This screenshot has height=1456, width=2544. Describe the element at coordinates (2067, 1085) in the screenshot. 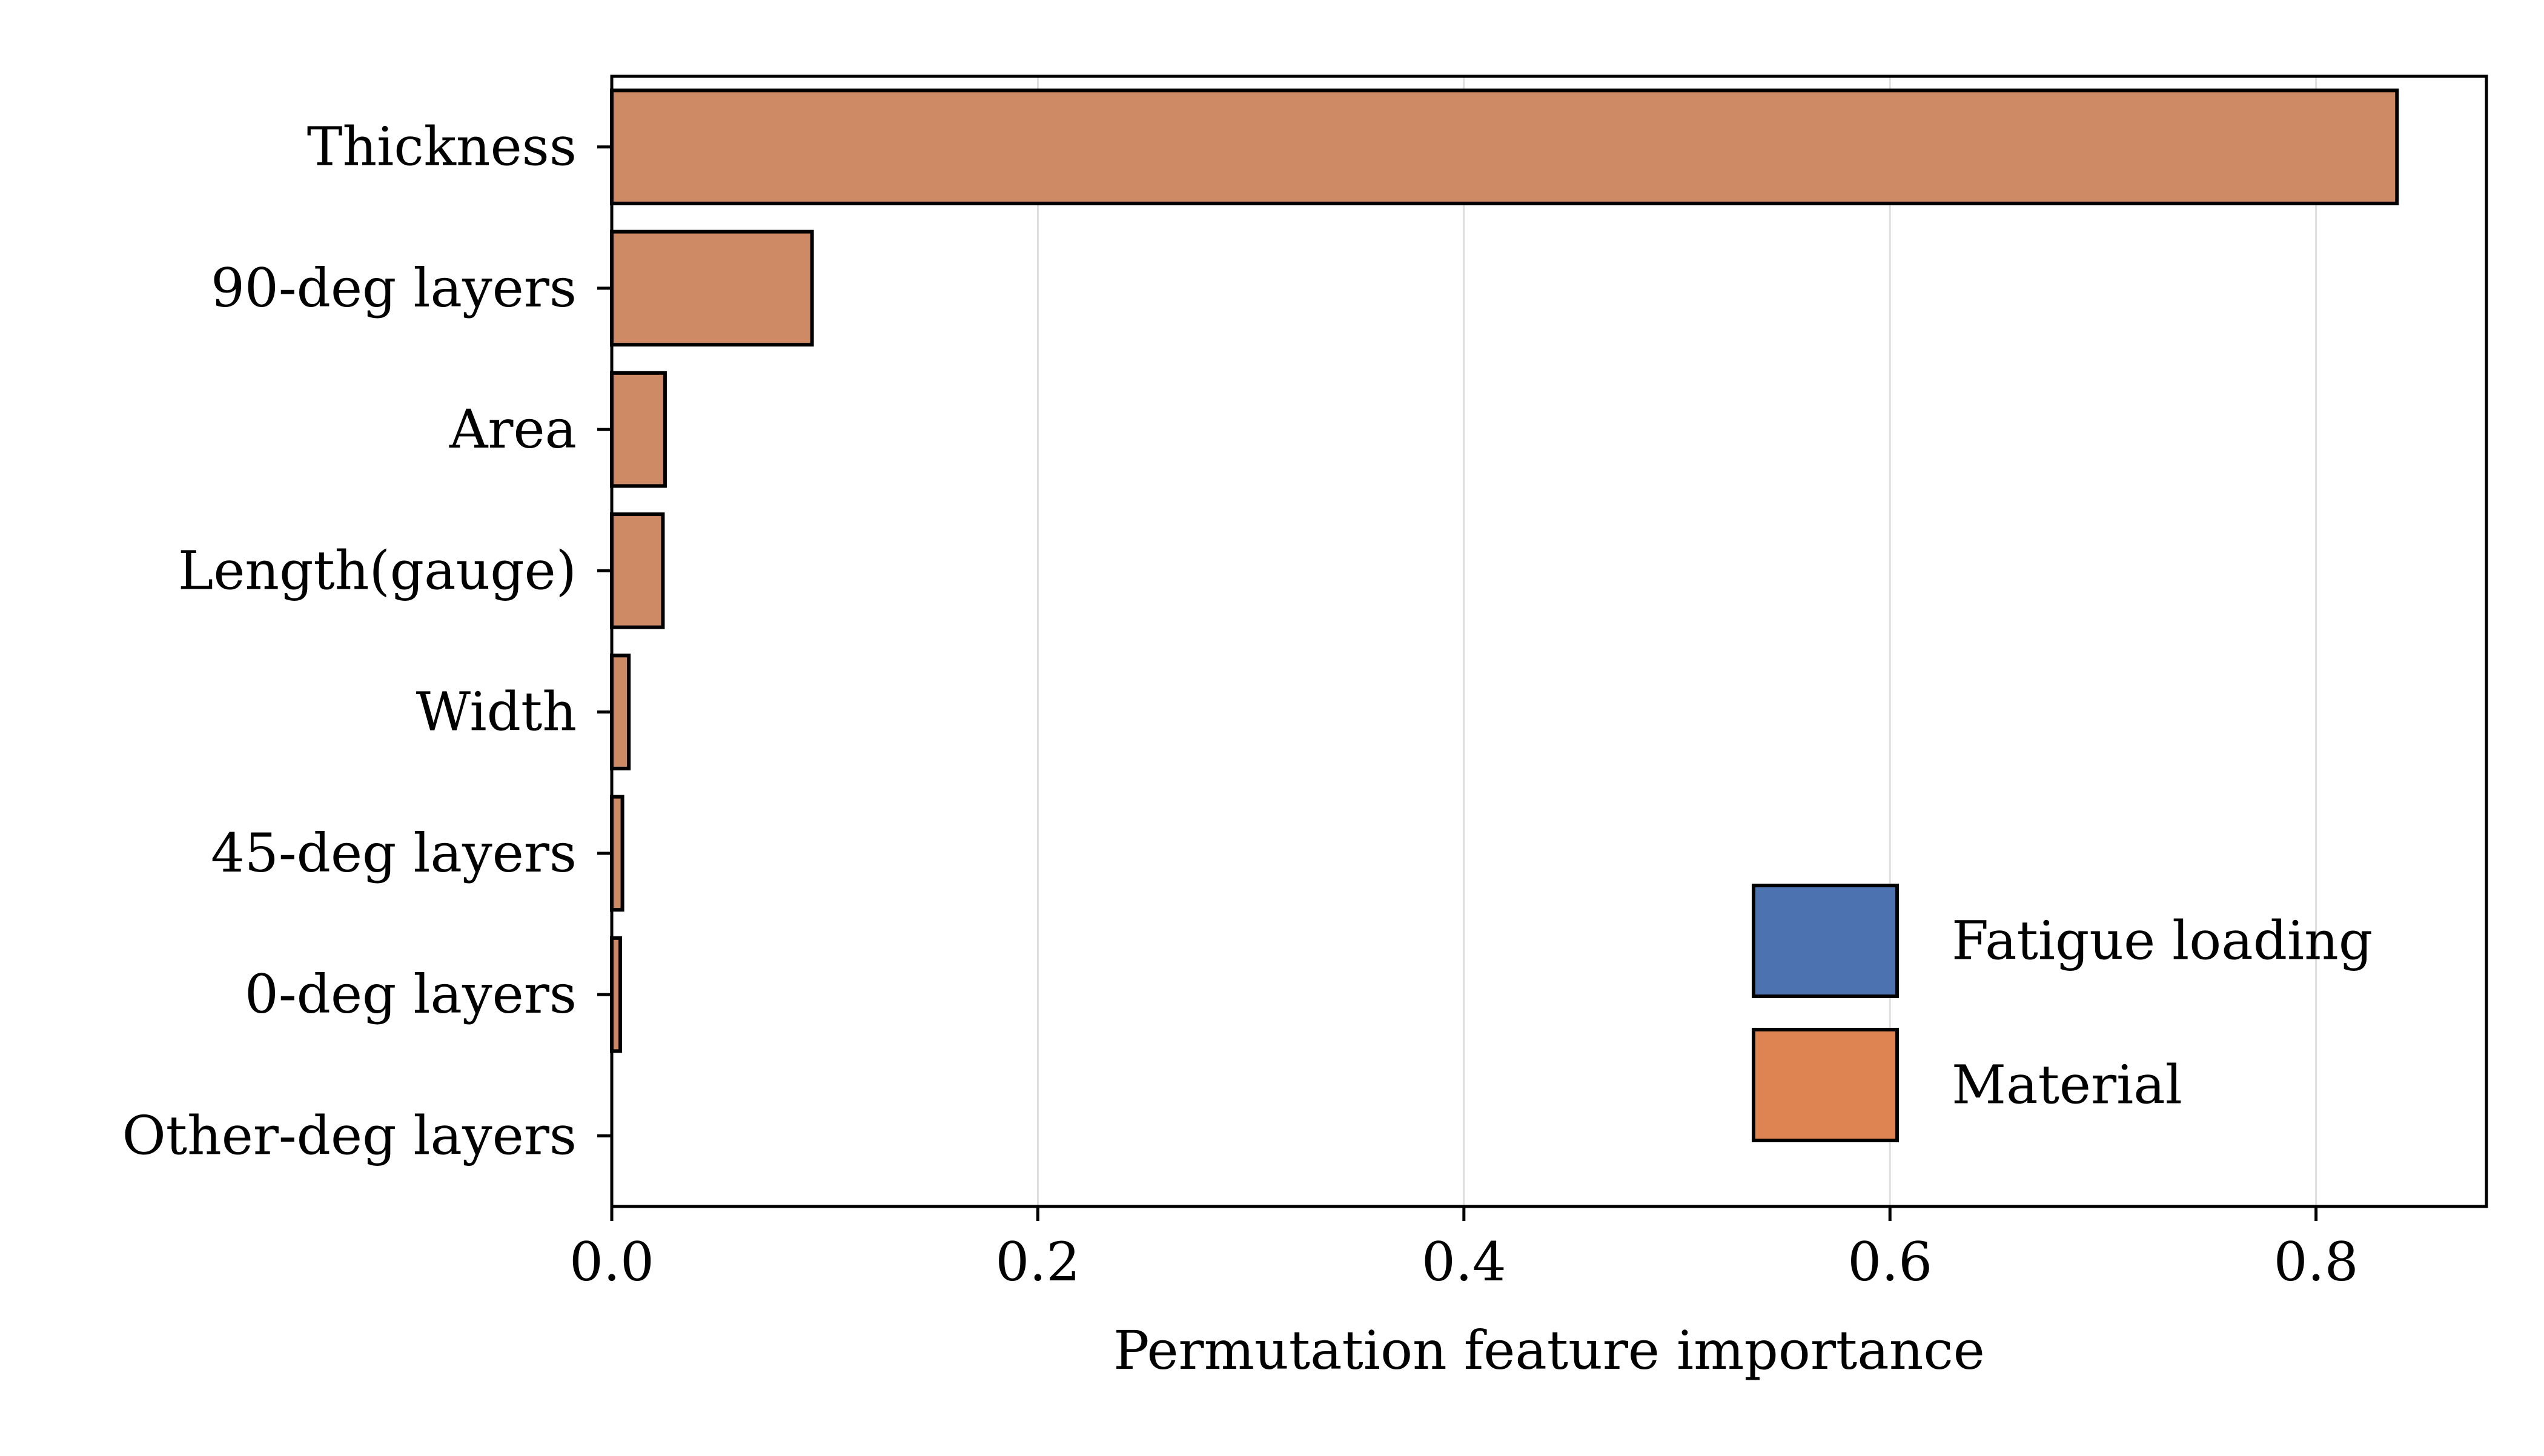

I see `legend-label: Material` at that location.